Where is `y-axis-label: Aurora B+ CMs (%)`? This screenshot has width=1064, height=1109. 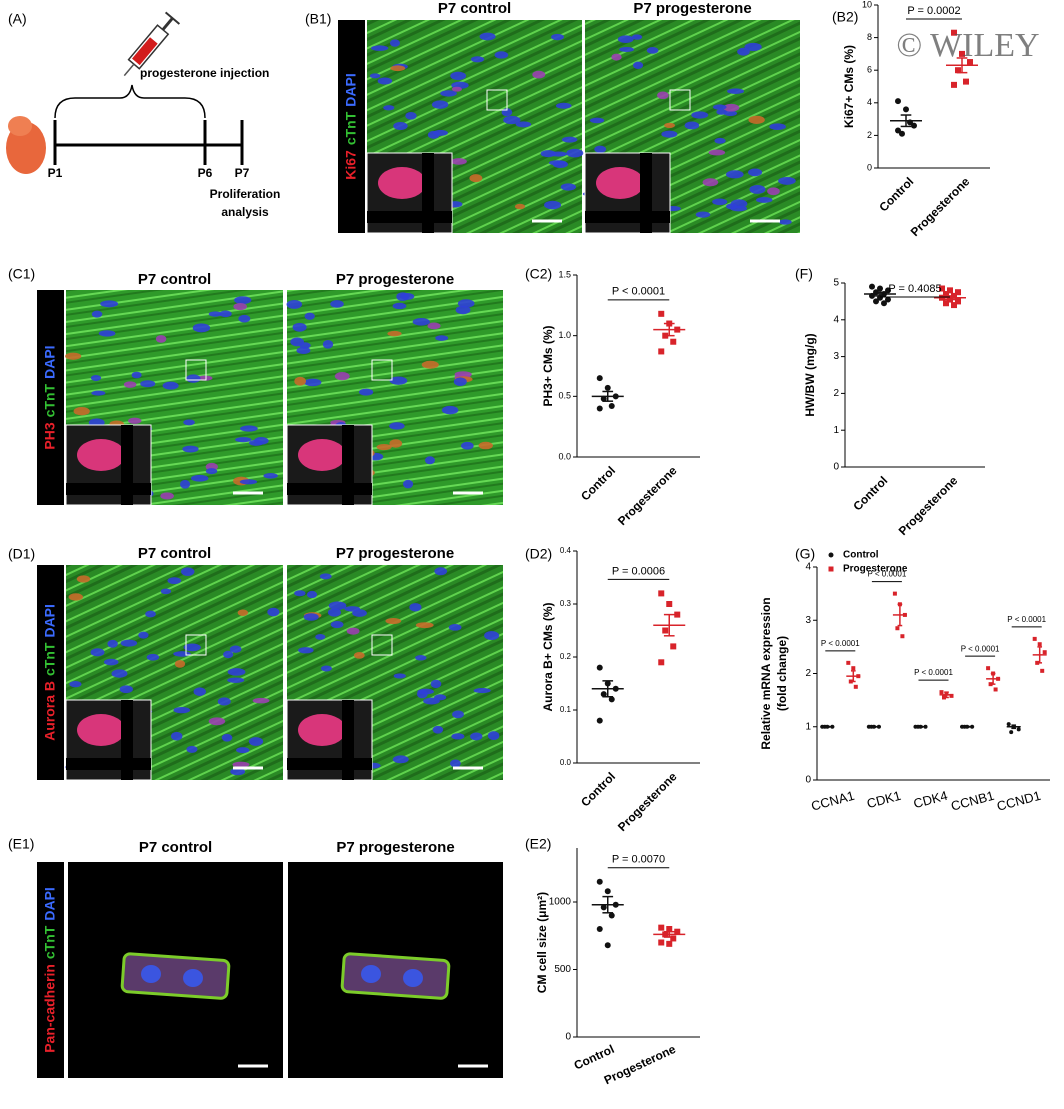
y-axis-label: Aurora B+ CMs (%) is located at coordinates (548, 656).